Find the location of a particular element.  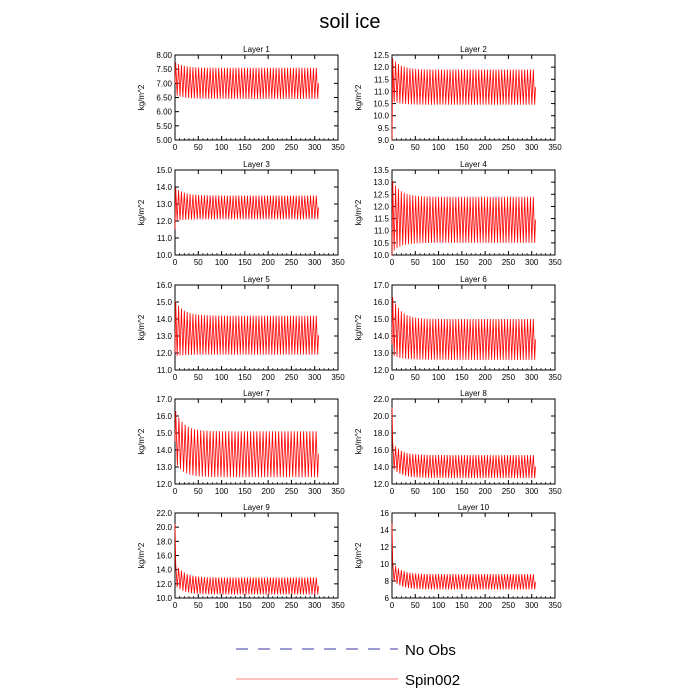

legend-label-no-obs: No Obs is located at coordinates (430, 650).